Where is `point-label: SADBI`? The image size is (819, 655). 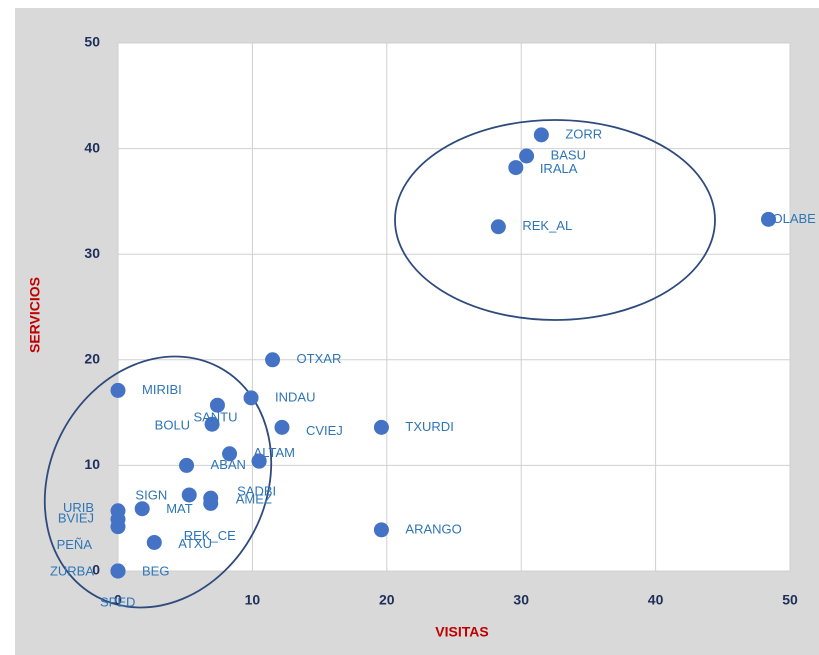 point-label: SADBI is located at coordinates (256, 491).